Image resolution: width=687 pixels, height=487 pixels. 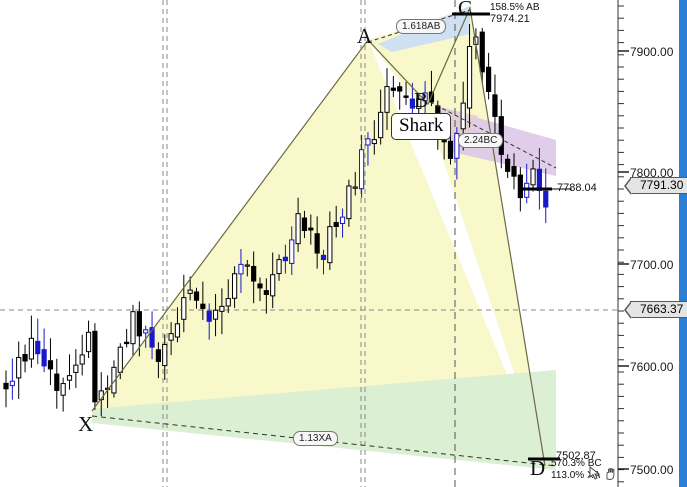 I want to click on price-axis-ticks, so click(x=623, y=244).